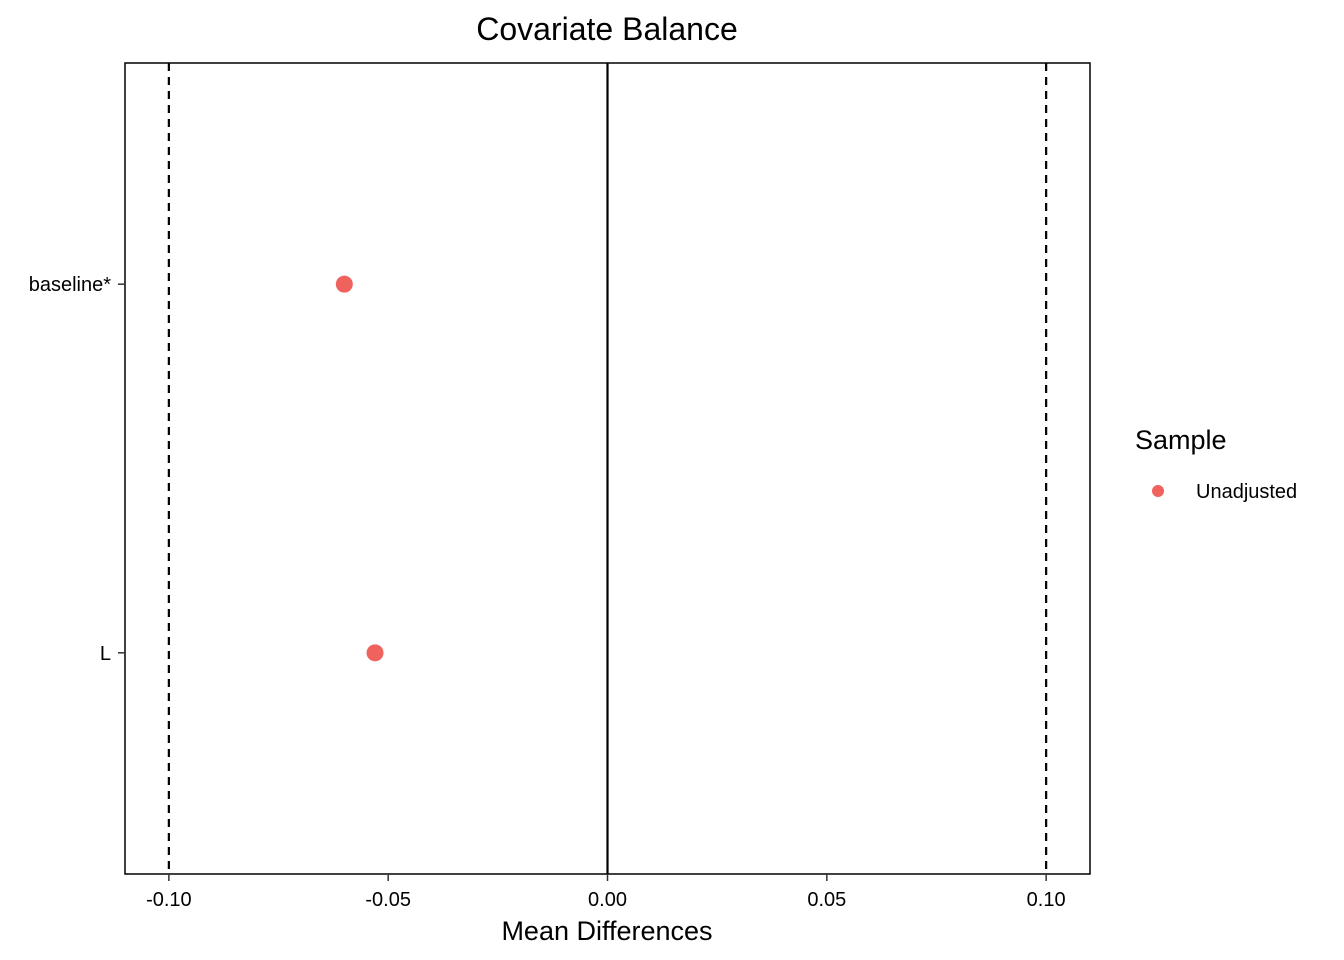 The height and width of the screenshot is (960, 1344). I want to click on x-tick-label: 0.10, so click(1046, 900).